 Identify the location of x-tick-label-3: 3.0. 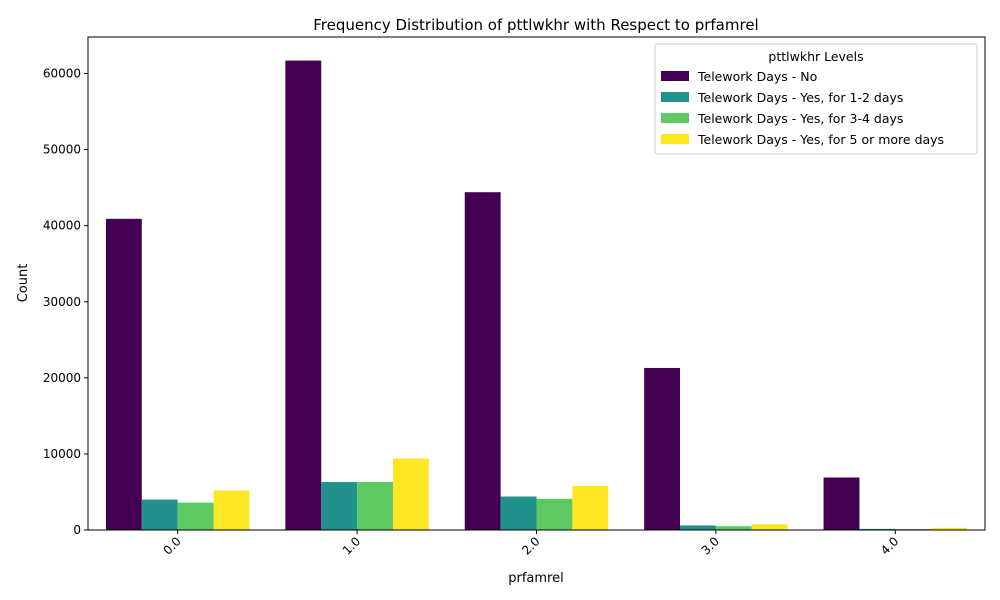
(710, 545).